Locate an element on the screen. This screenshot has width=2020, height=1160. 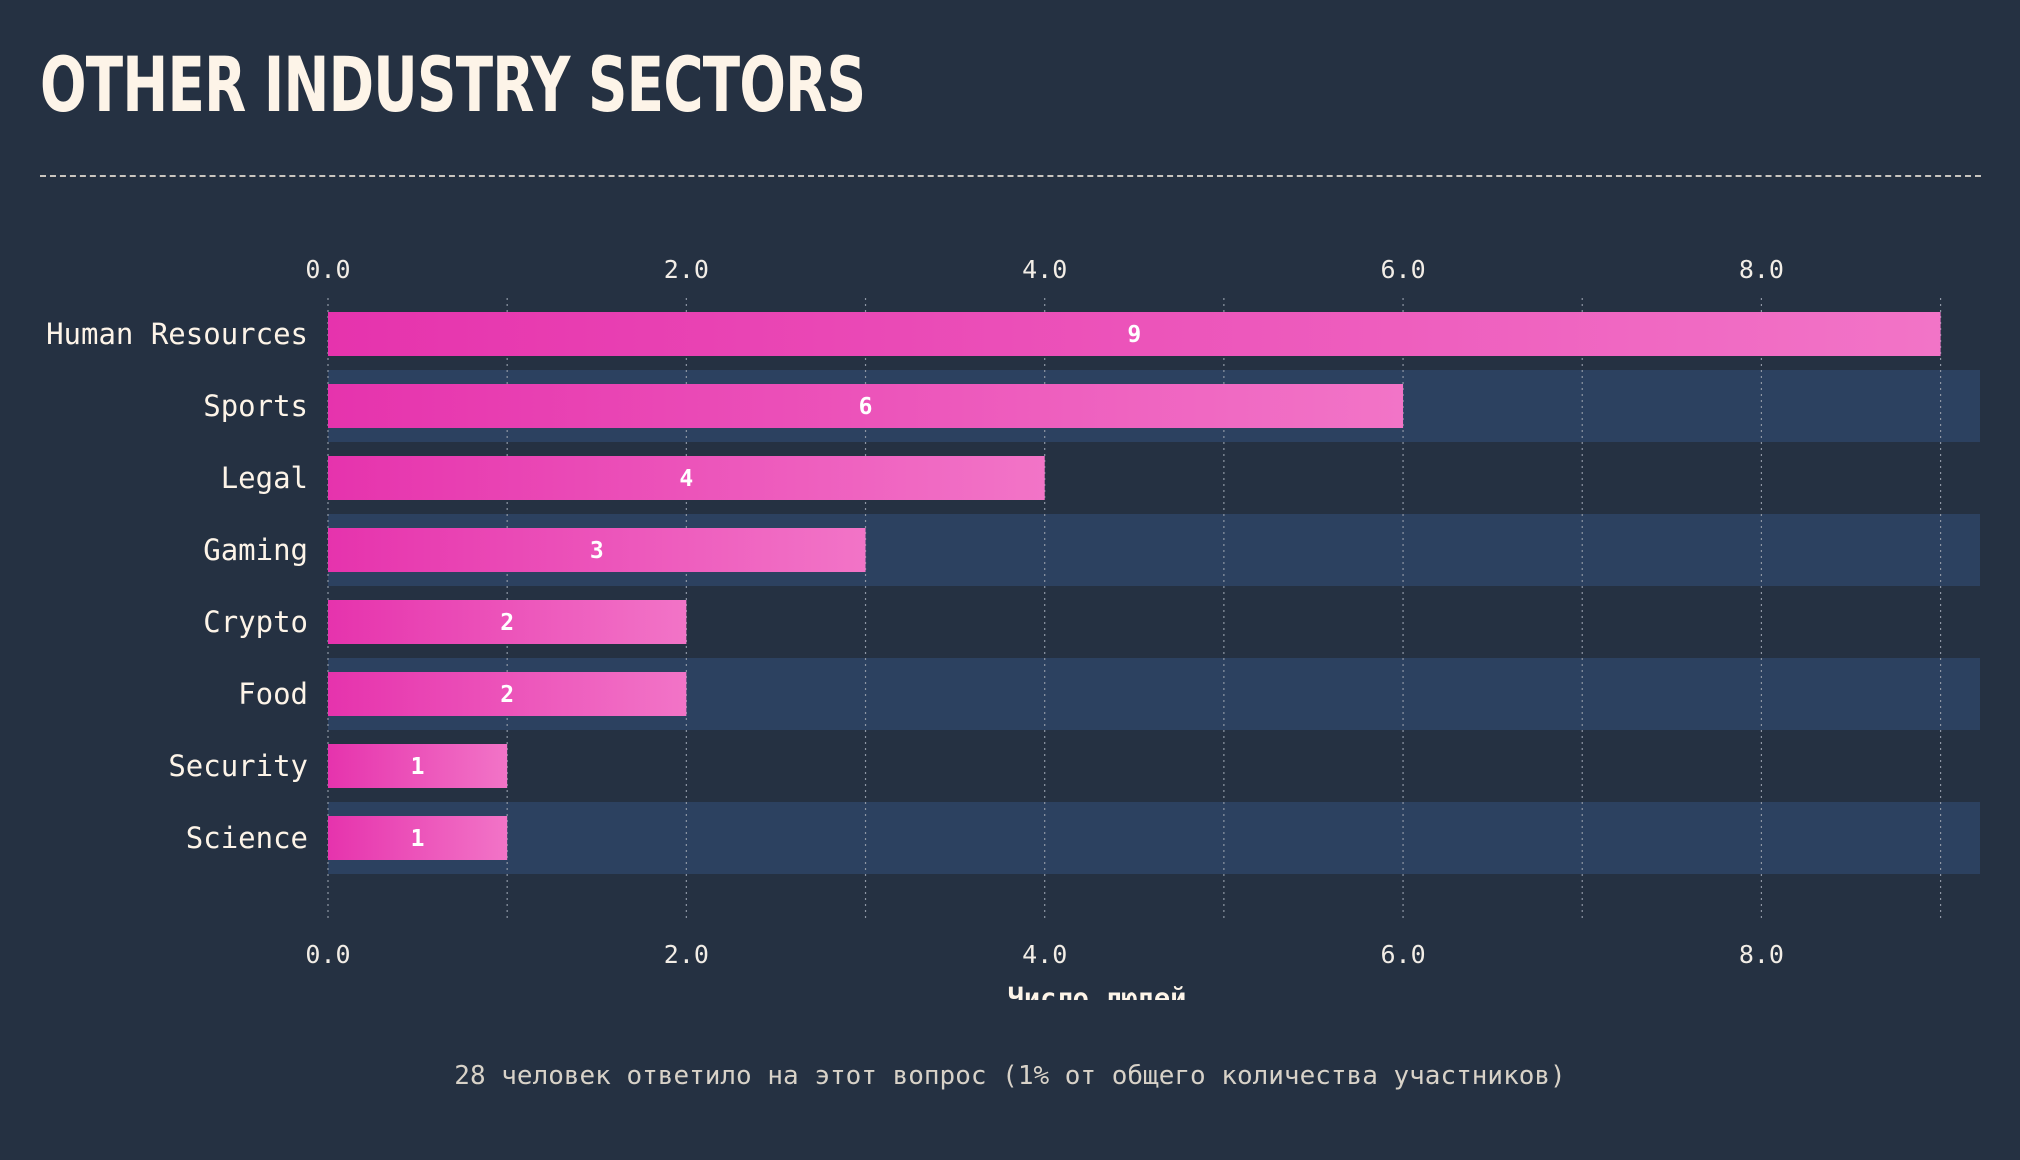
x-axis-bottom: 0.0 2.0 4.0 6.0 8.0 is located at coordinates (1044, 954).